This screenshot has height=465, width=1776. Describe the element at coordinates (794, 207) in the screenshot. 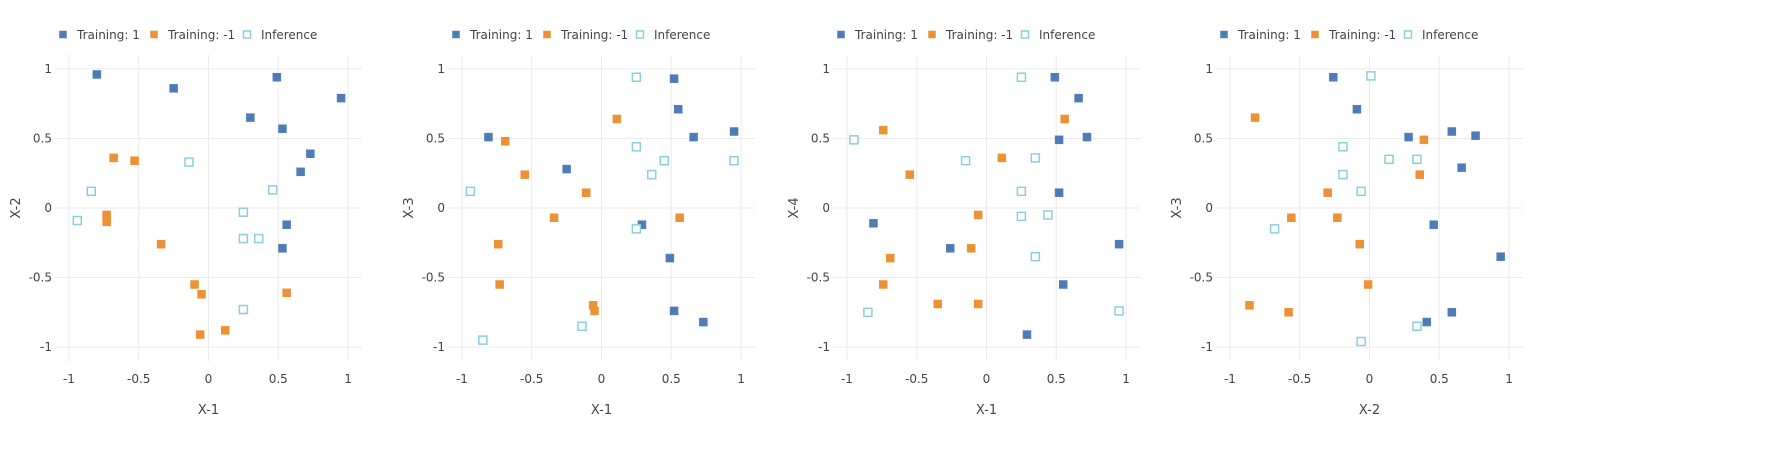

I see `y-axis-label: X-4` at that location.